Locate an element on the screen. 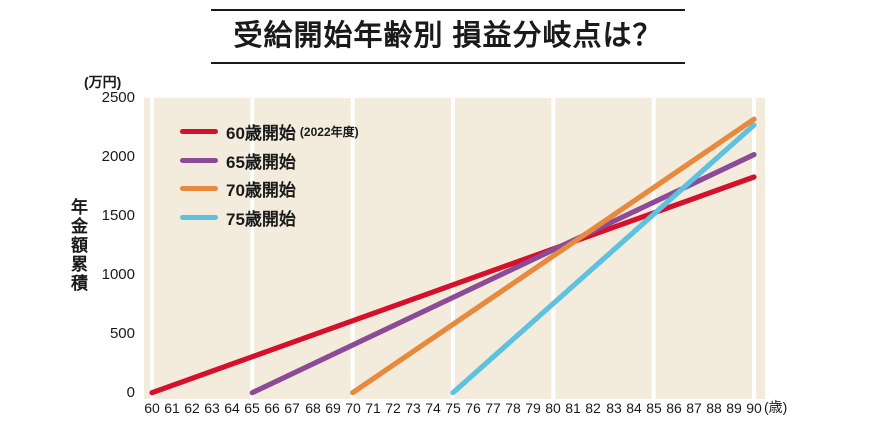  x-tick-78: 78 is located at coordinates (513, 408).